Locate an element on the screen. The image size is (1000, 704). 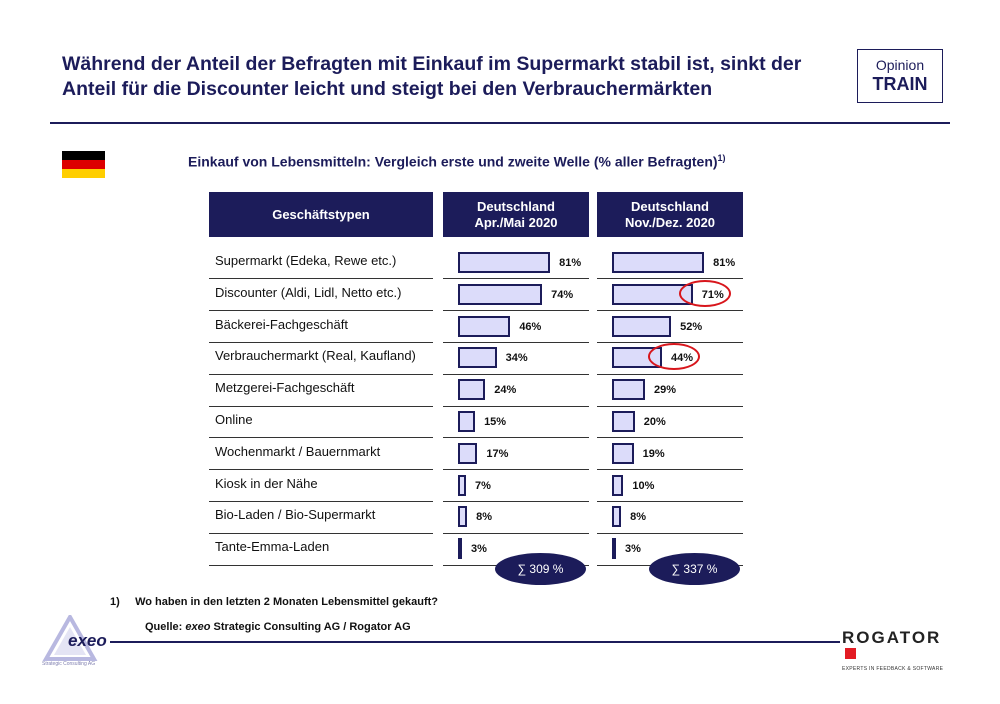
data-label: 46% is located at coordinates (530, 326).